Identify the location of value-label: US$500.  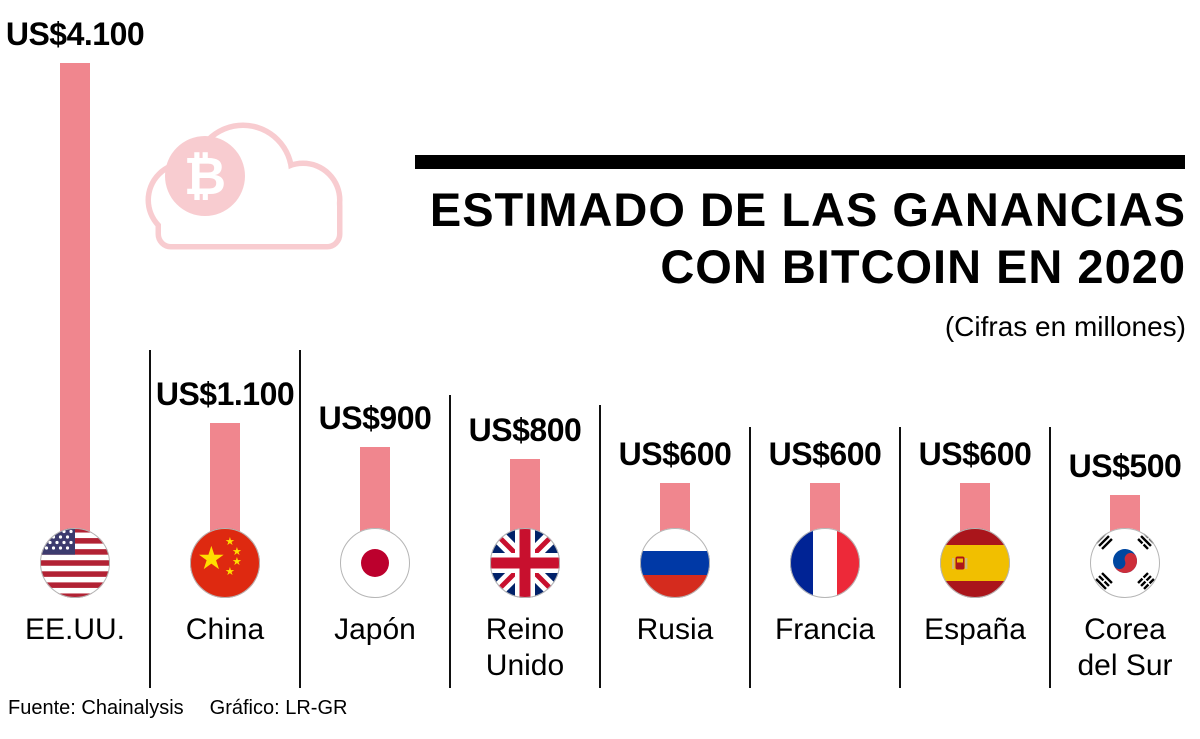
(1125, 466).